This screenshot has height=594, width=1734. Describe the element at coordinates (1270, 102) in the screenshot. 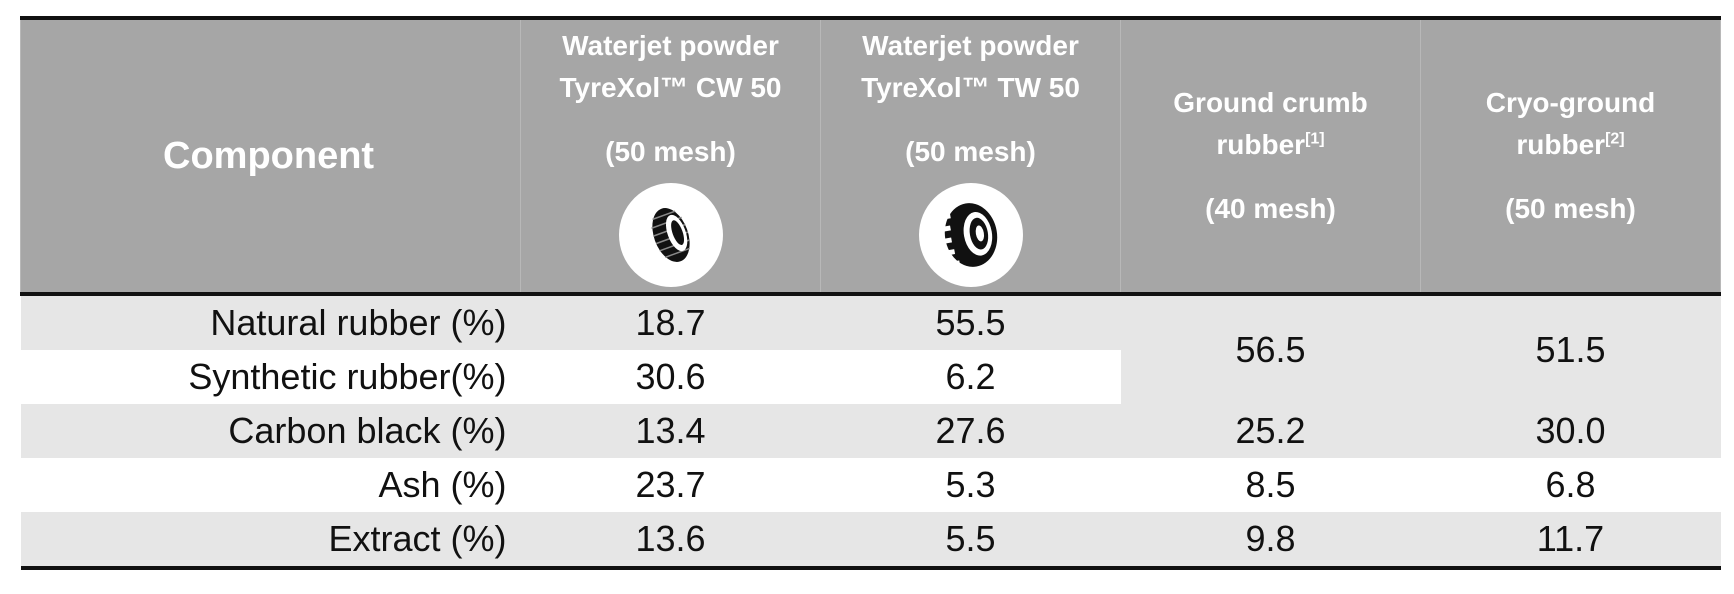

I see `header-ground-line1: Ground crumb` at that location.